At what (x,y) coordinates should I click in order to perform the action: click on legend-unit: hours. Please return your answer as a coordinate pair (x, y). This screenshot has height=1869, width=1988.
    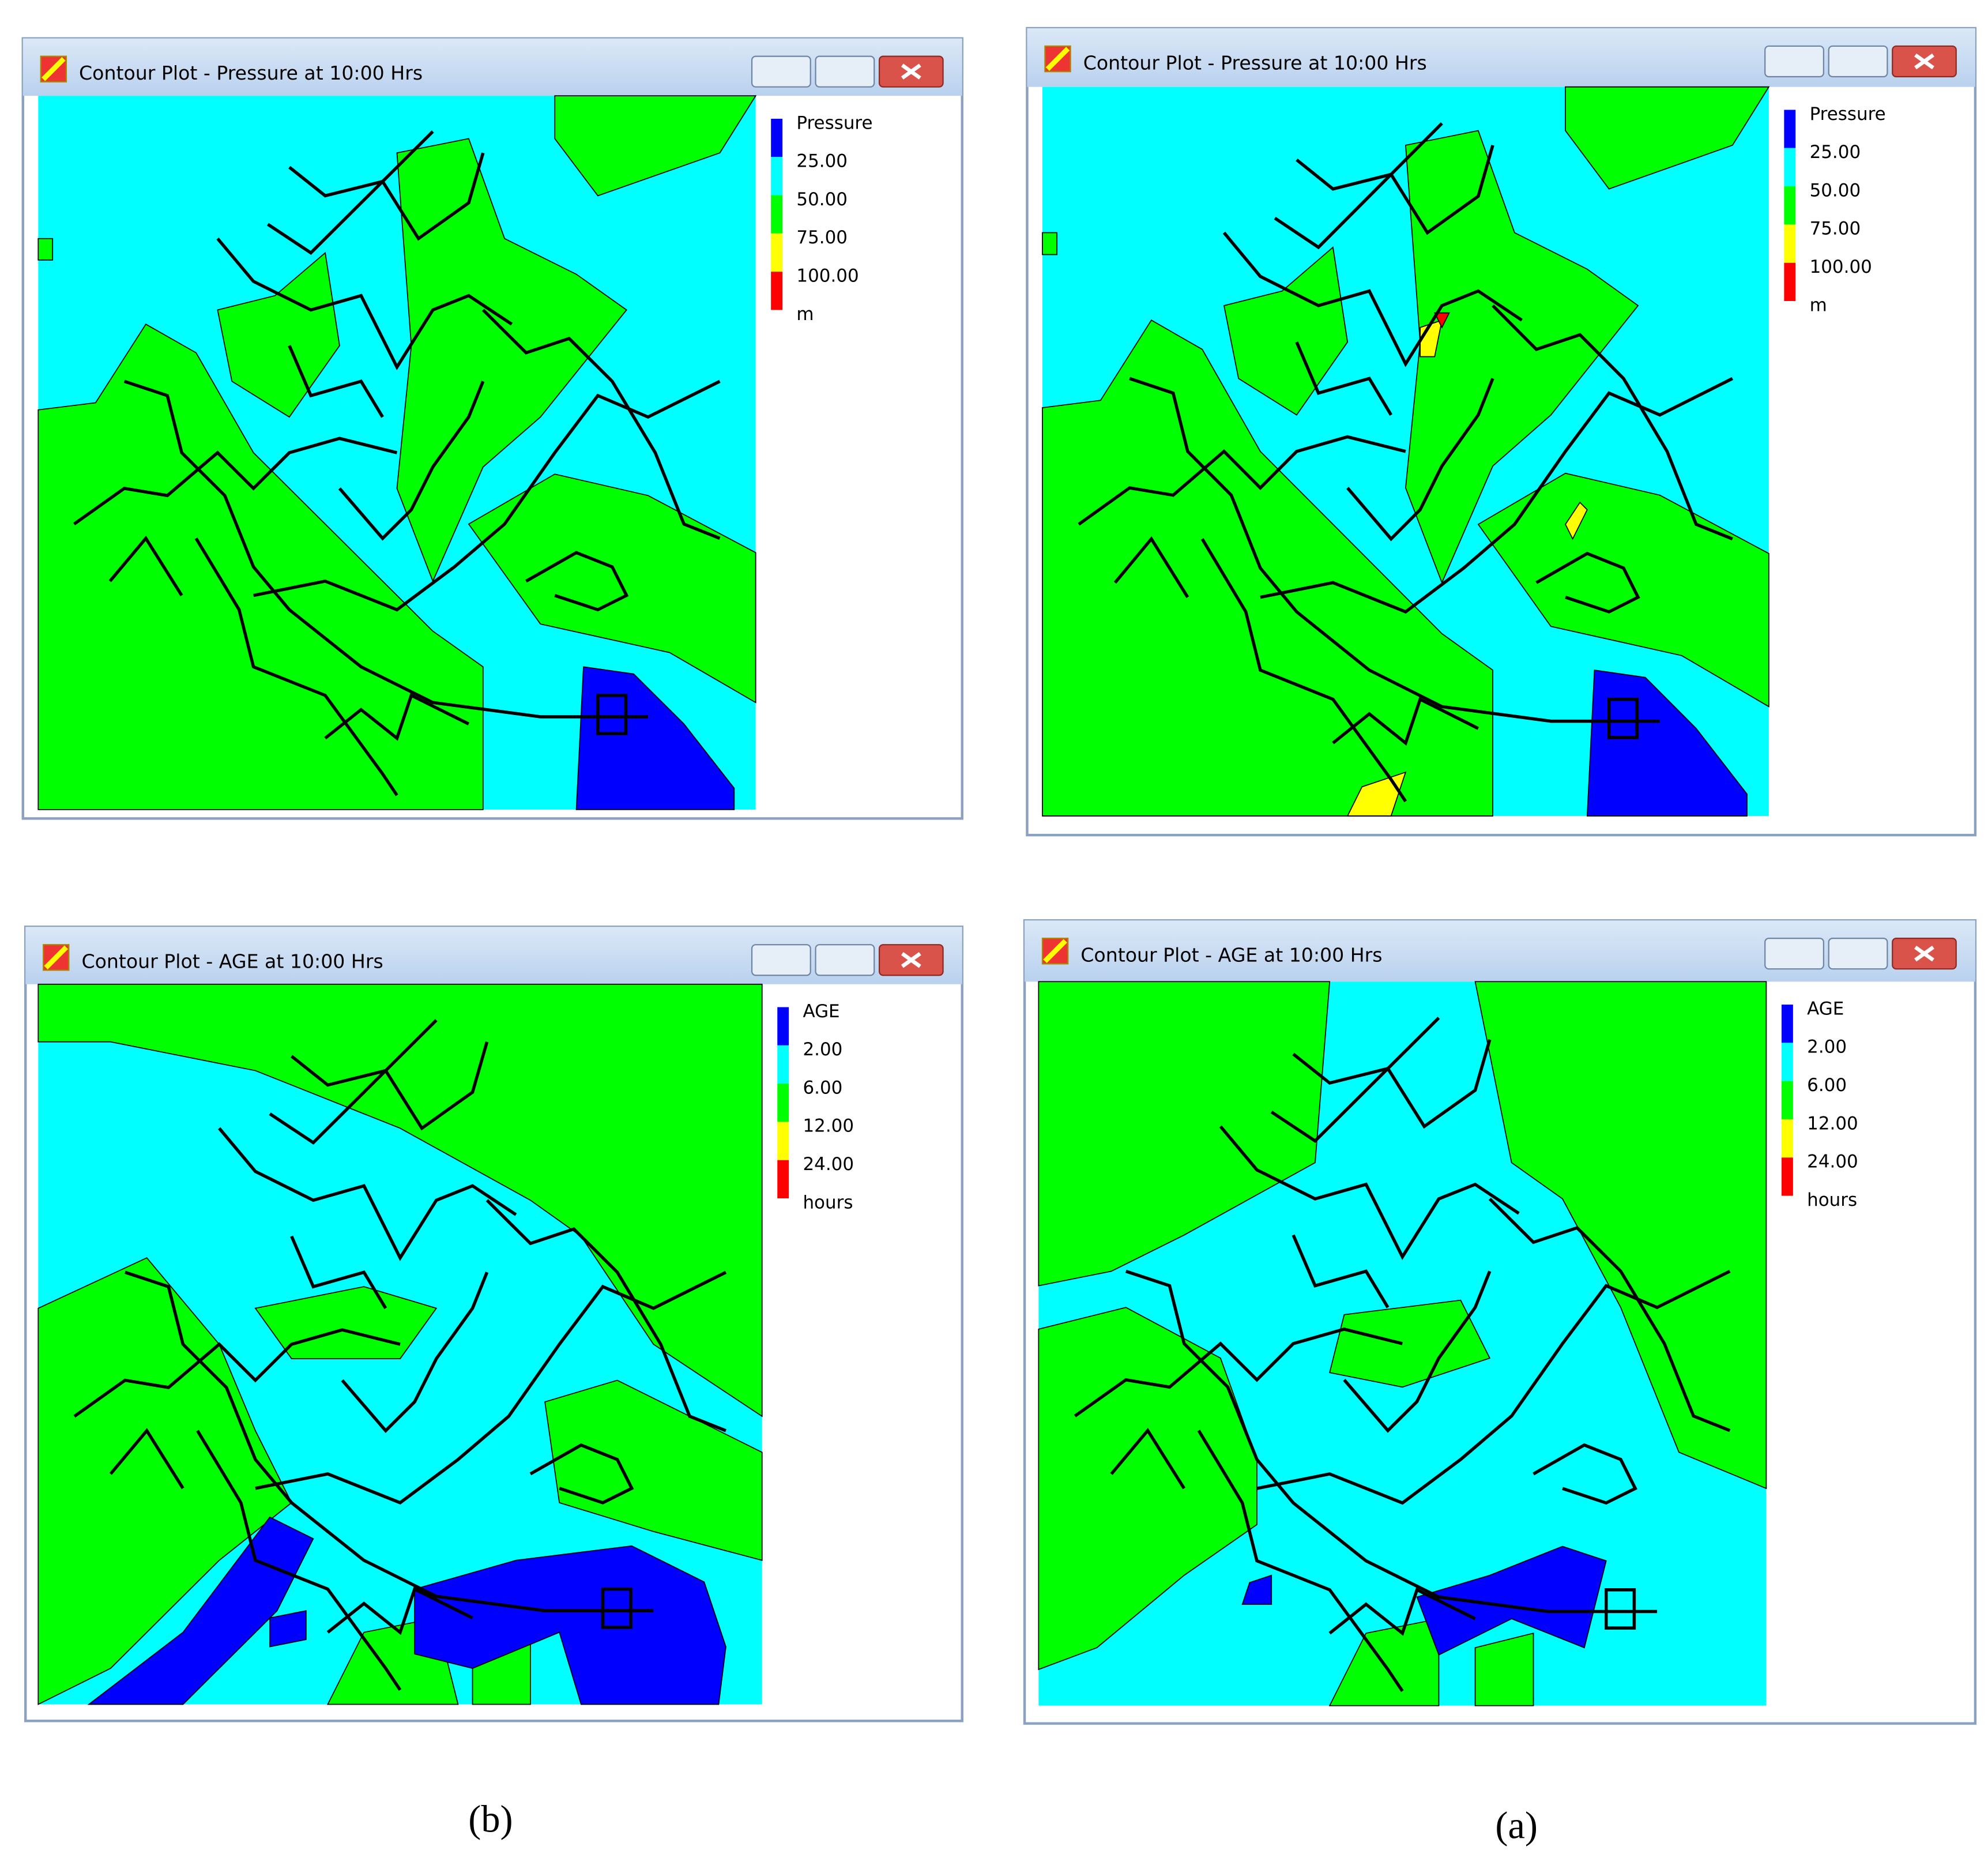
    Looking at the image, I should click on (1832, 1200).